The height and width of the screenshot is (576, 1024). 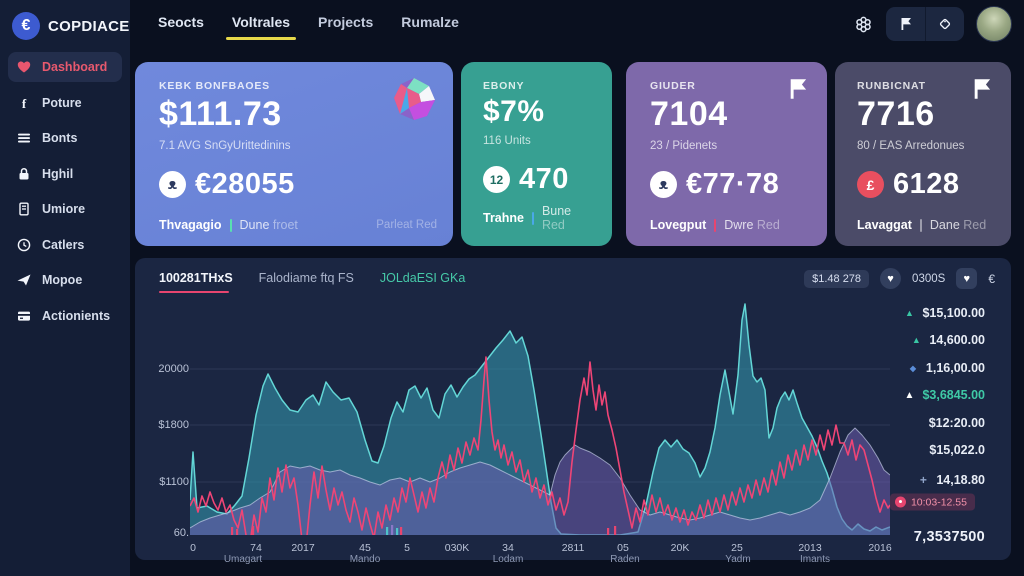 I want to click on x-axis-label: 25, so click(x=737, y=548).